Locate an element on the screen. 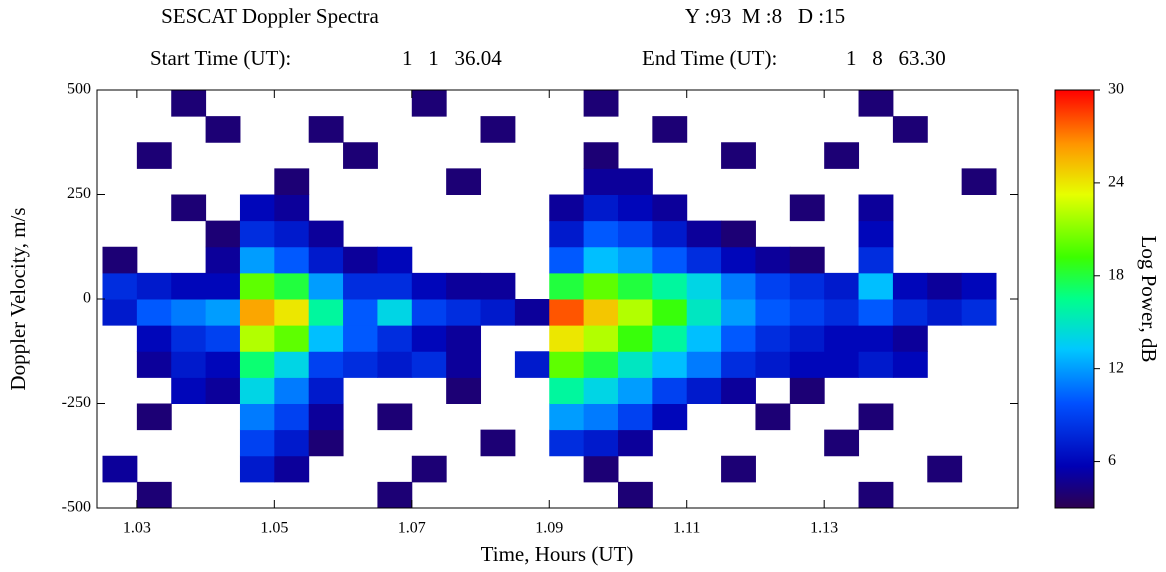 This screenshot has width=1166, height=572. colorbar-tick-label: 12 is located at coordinates (1116, 367).